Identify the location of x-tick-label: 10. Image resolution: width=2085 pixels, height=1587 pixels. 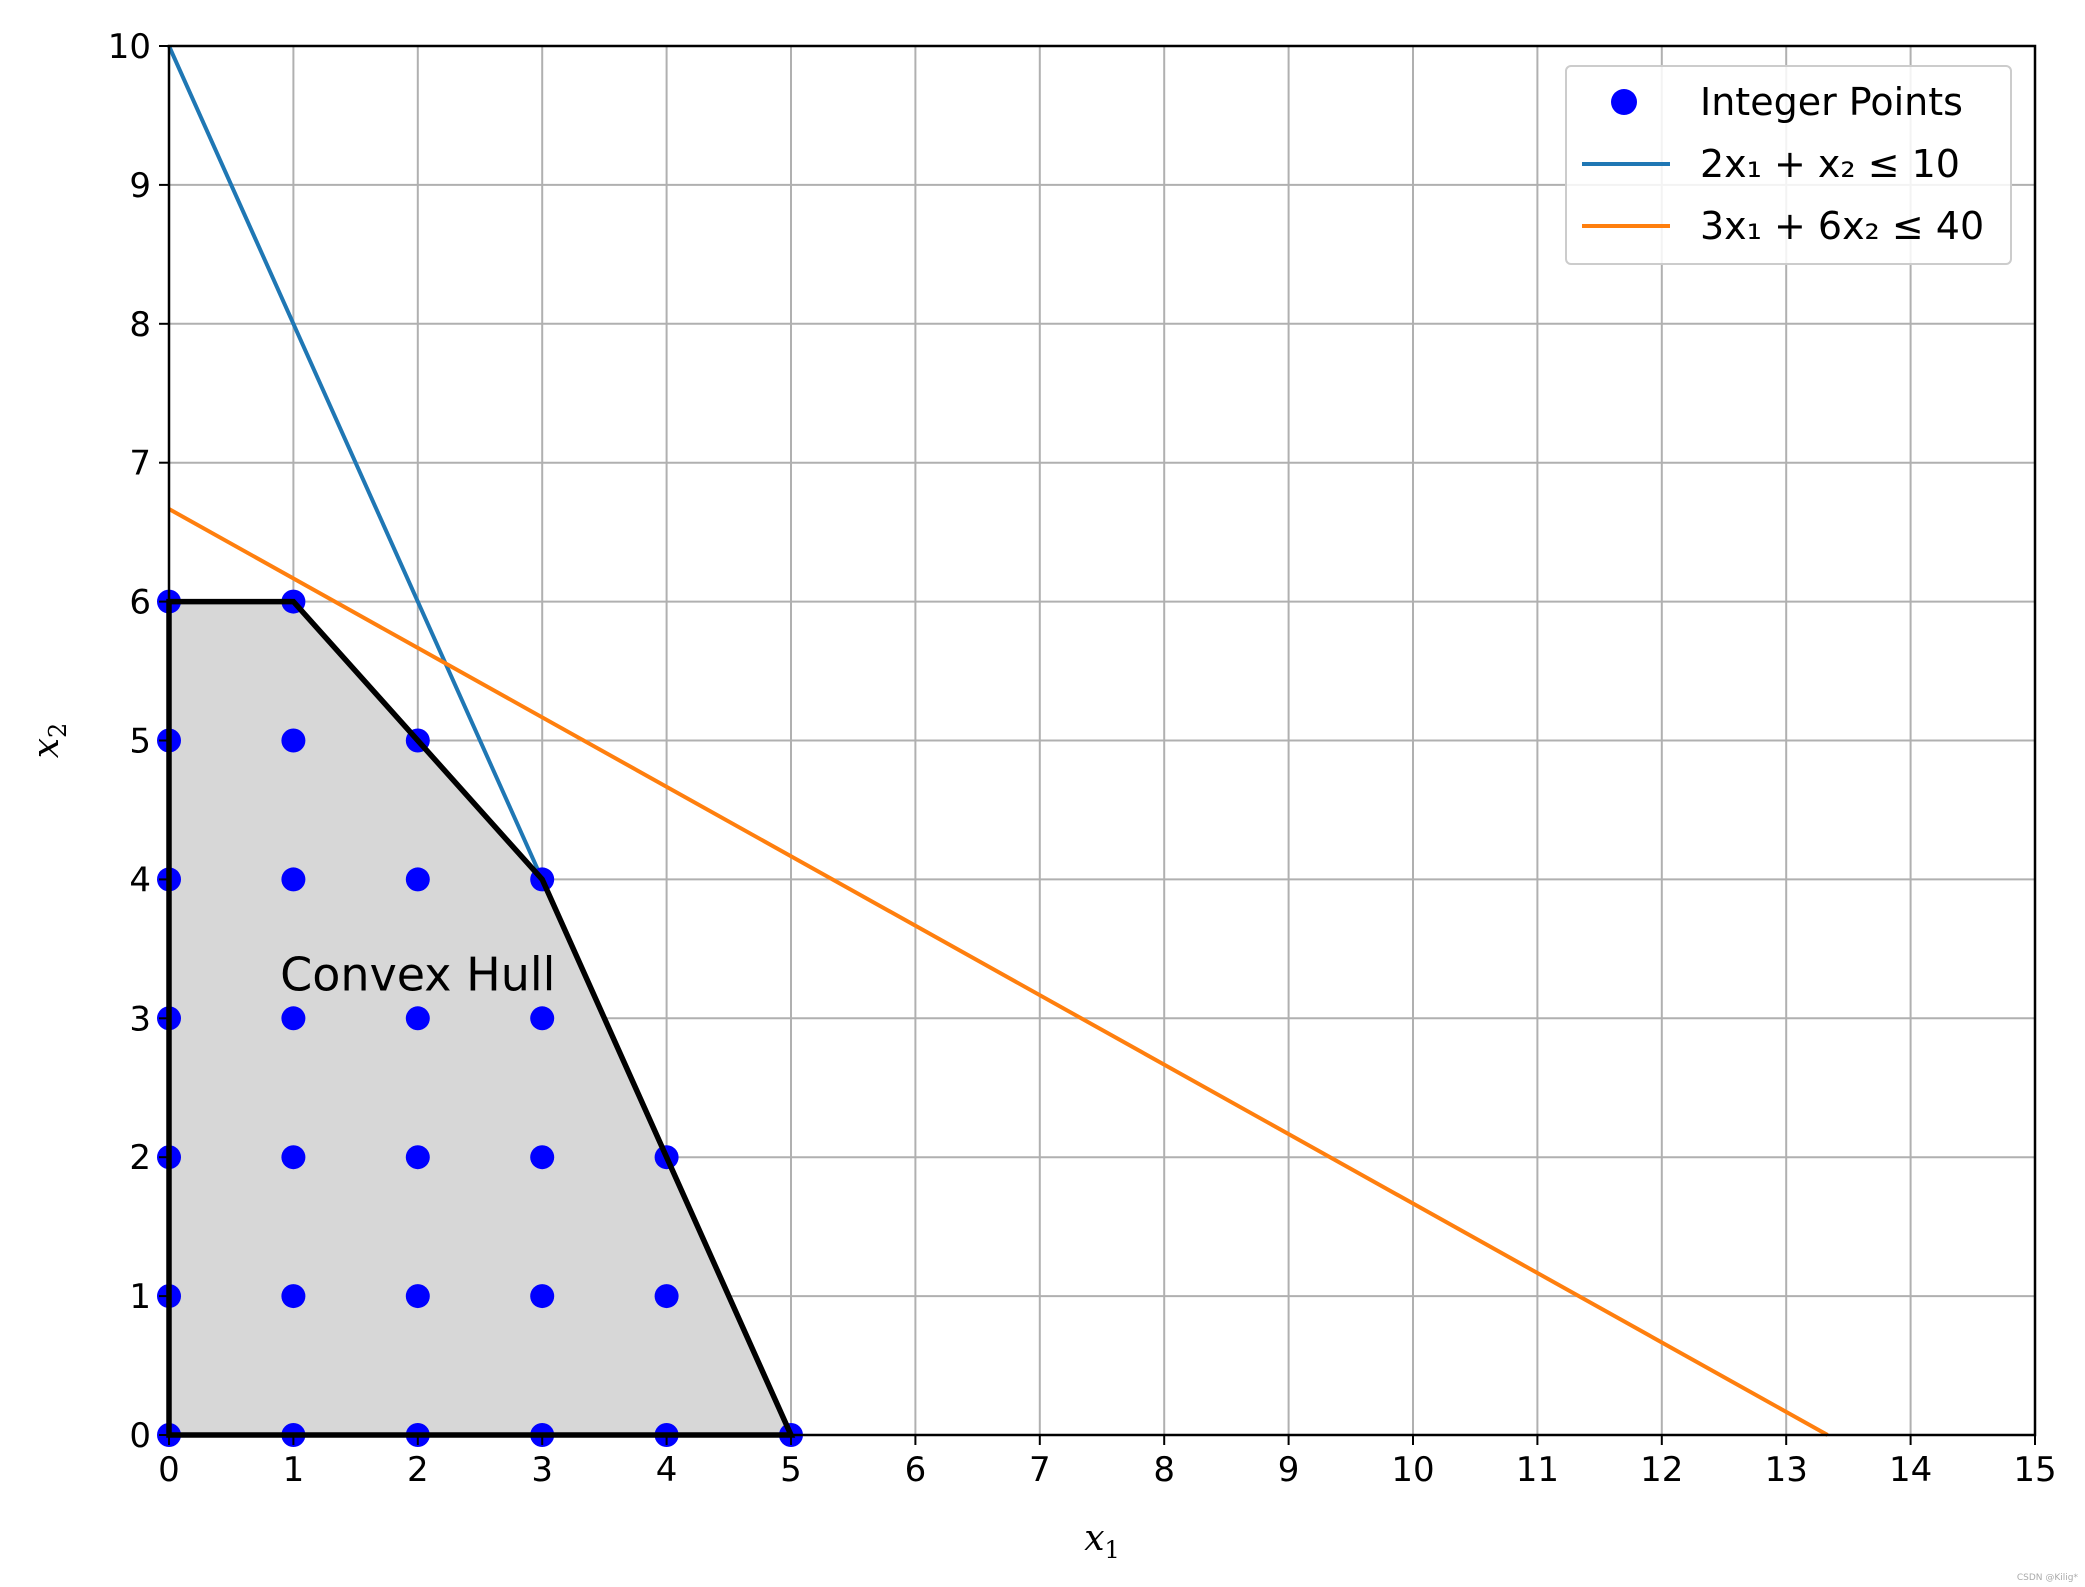
(1412, 1470).